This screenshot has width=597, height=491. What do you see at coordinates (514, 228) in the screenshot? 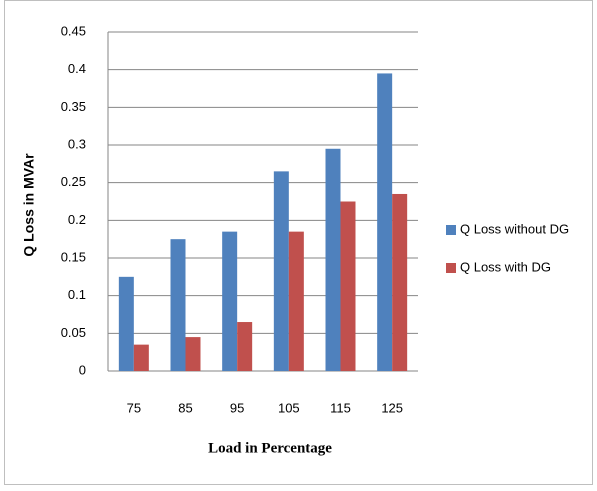
I see `legend-label: Q Loss without DG` at bounding box center [514, 228].